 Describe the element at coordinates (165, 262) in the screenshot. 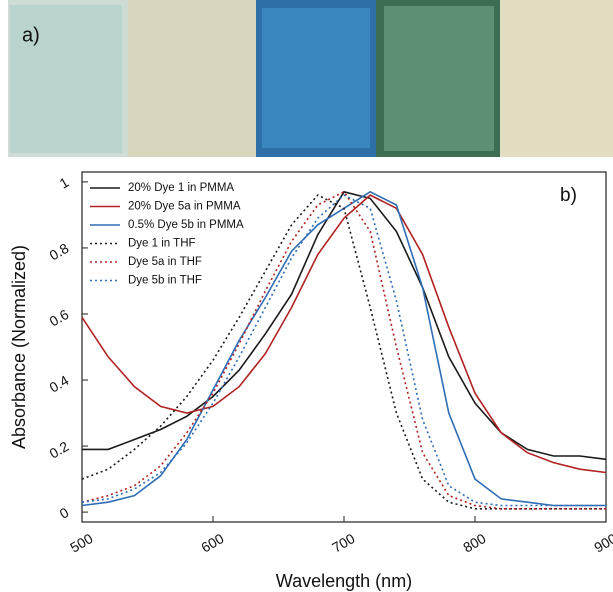

I see `legend-label: Dye 5a in THF` at that location.